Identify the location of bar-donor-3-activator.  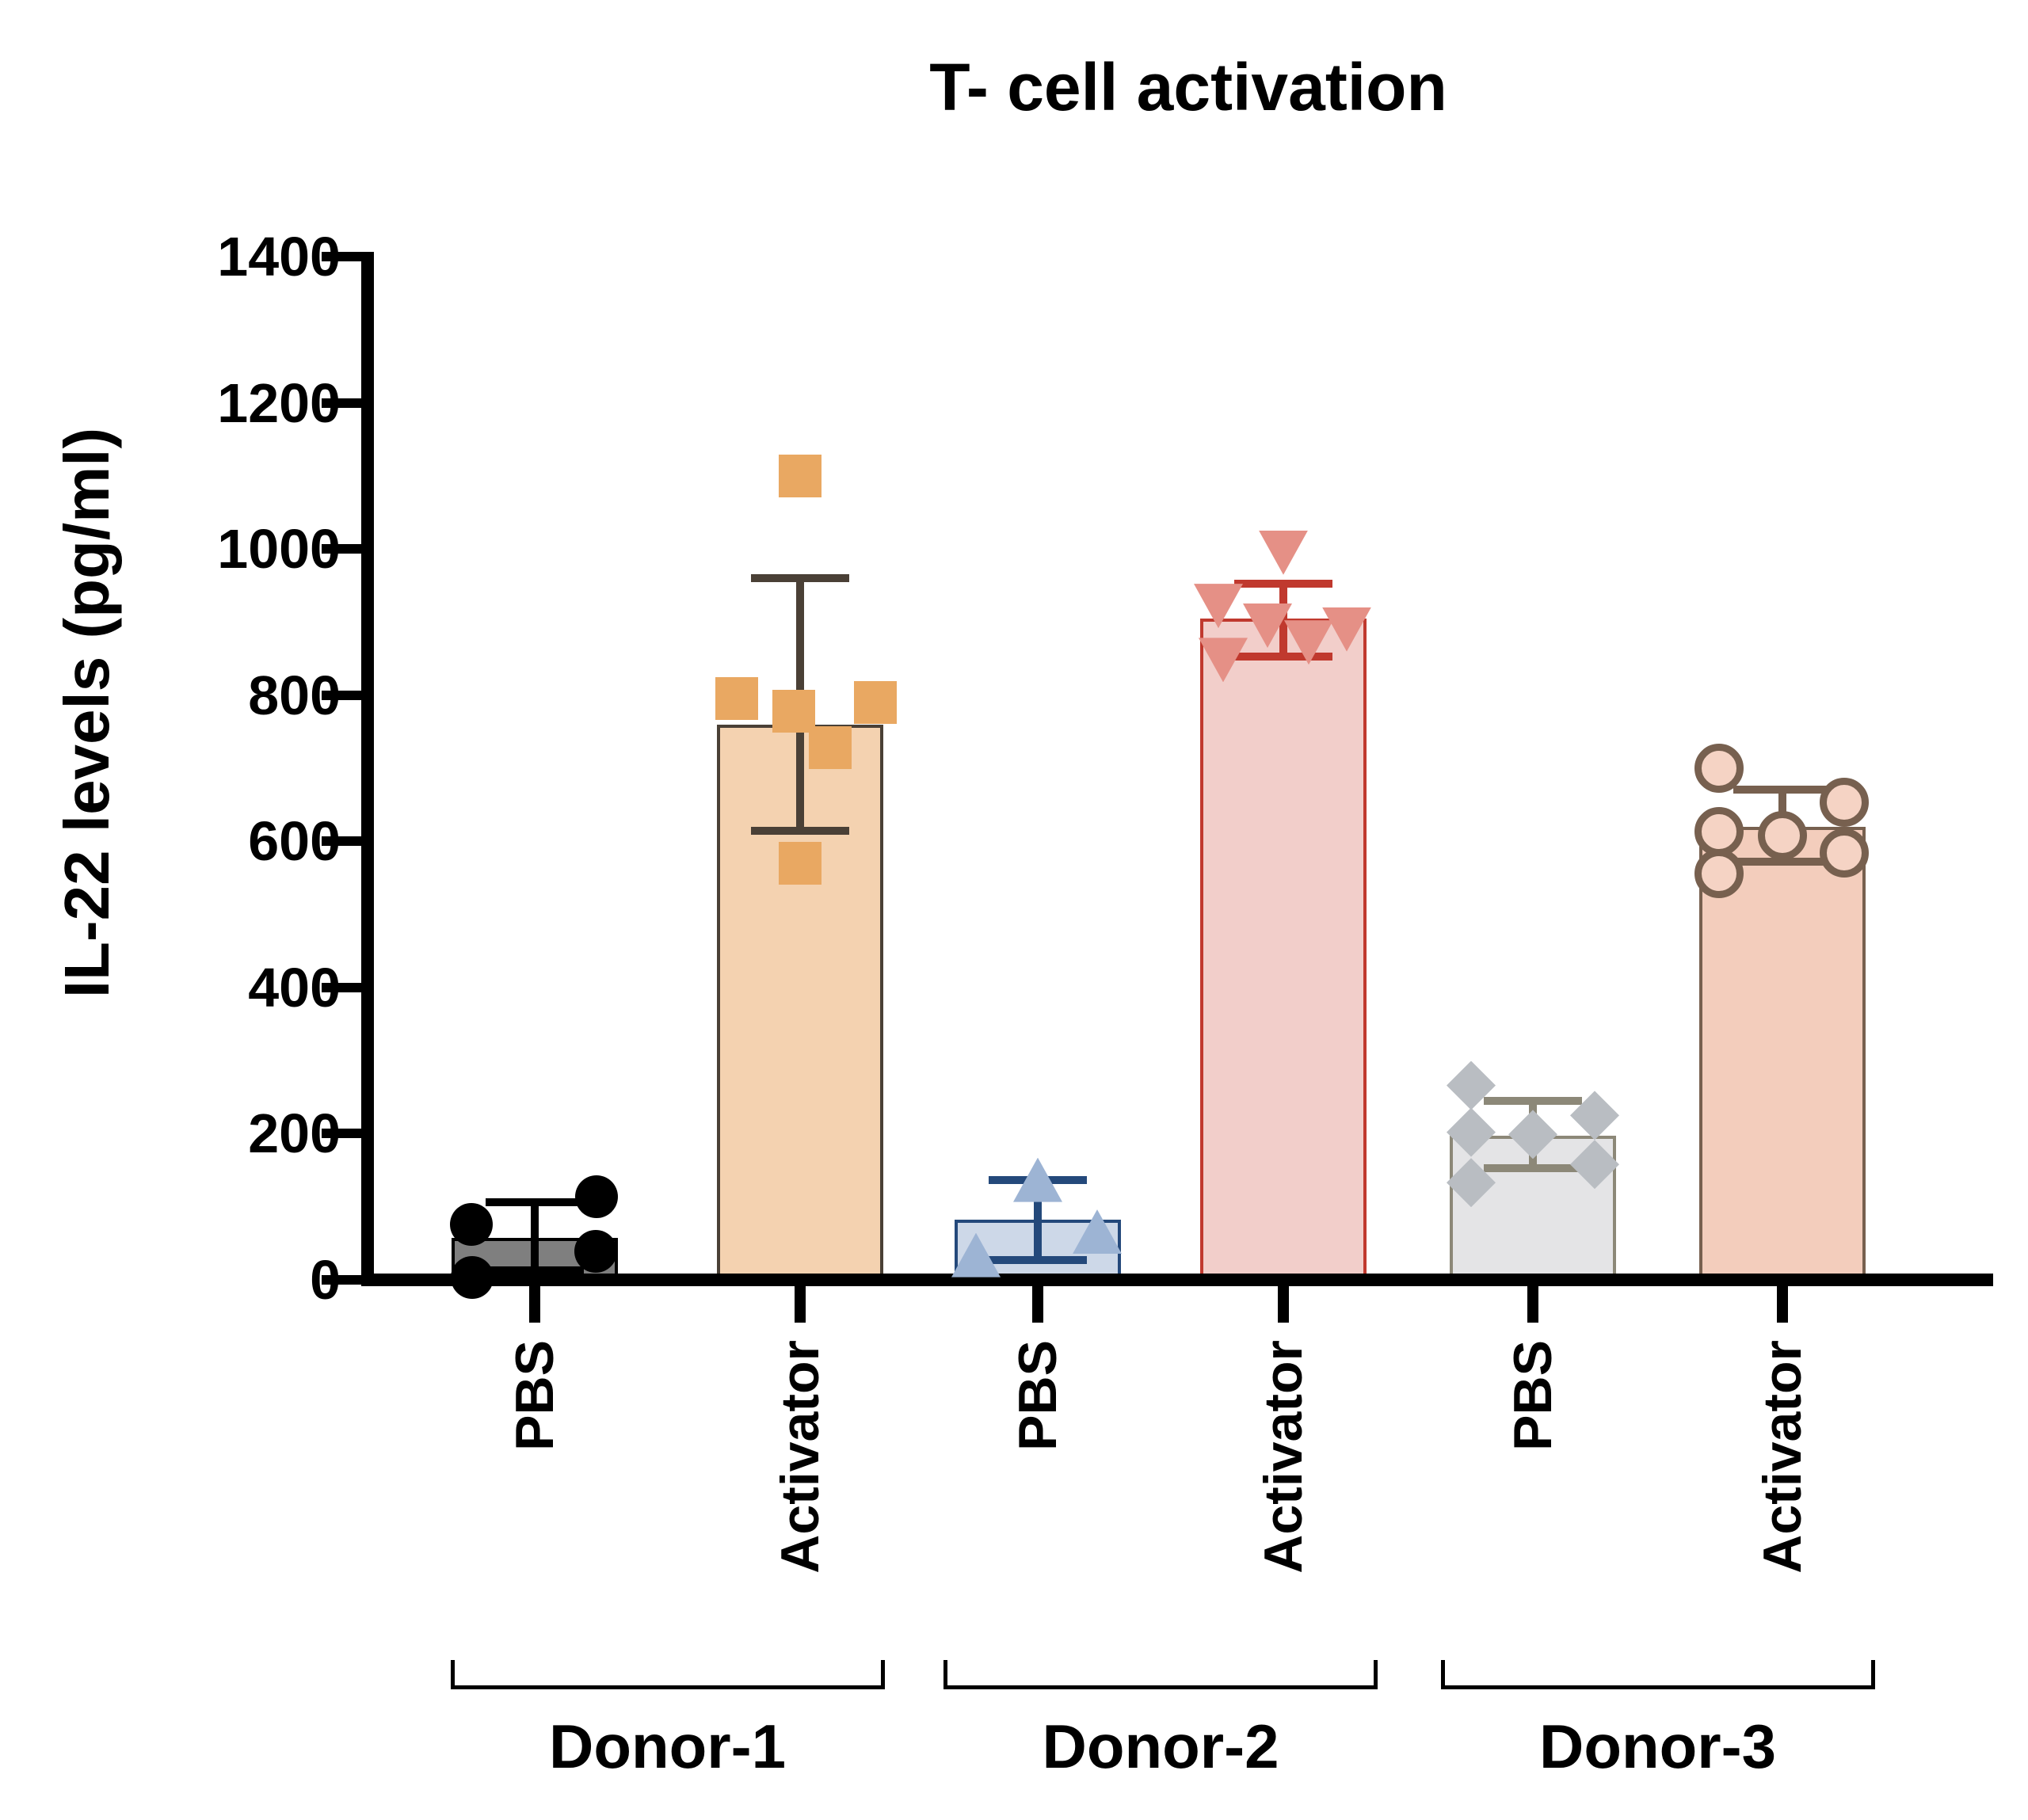
(1782, 1053).